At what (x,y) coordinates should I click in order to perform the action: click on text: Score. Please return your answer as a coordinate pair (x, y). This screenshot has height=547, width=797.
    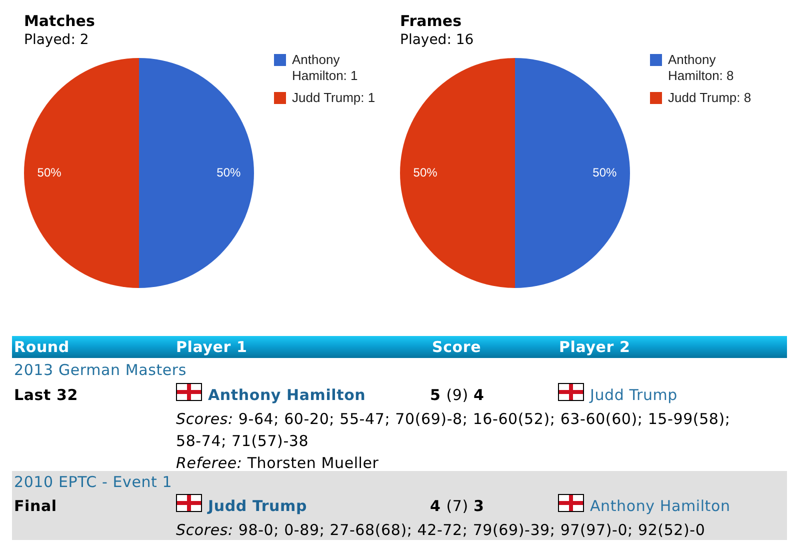
    Looking at the image, I should click on (457, 347).